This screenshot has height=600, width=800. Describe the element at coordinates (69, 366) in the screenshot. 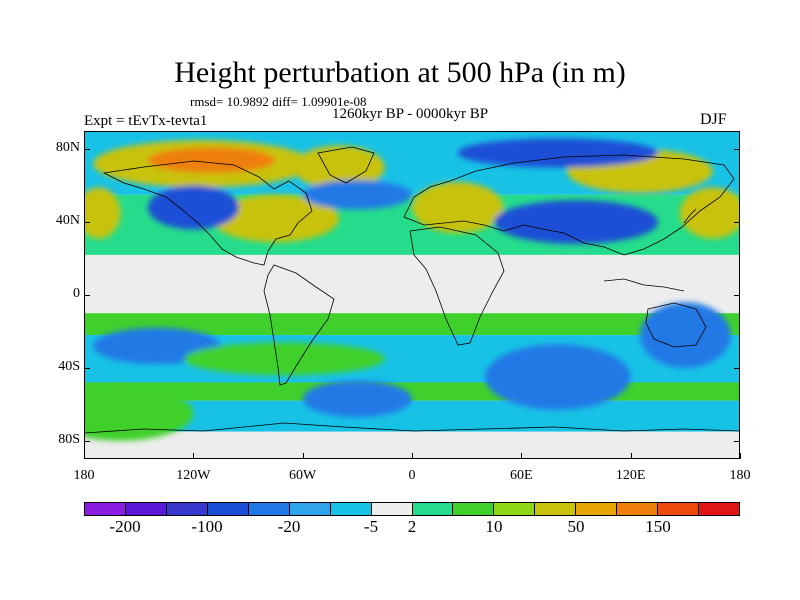

I see `lat-label: 40S` at that location.